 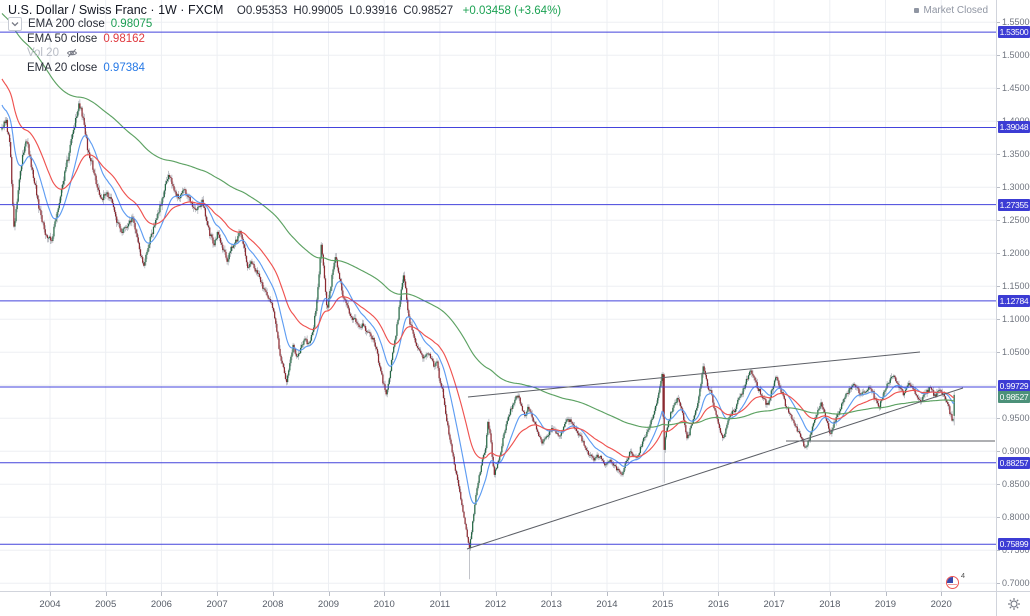 I want to click on economic-events-badge: 4, so click(x=955, y=580).